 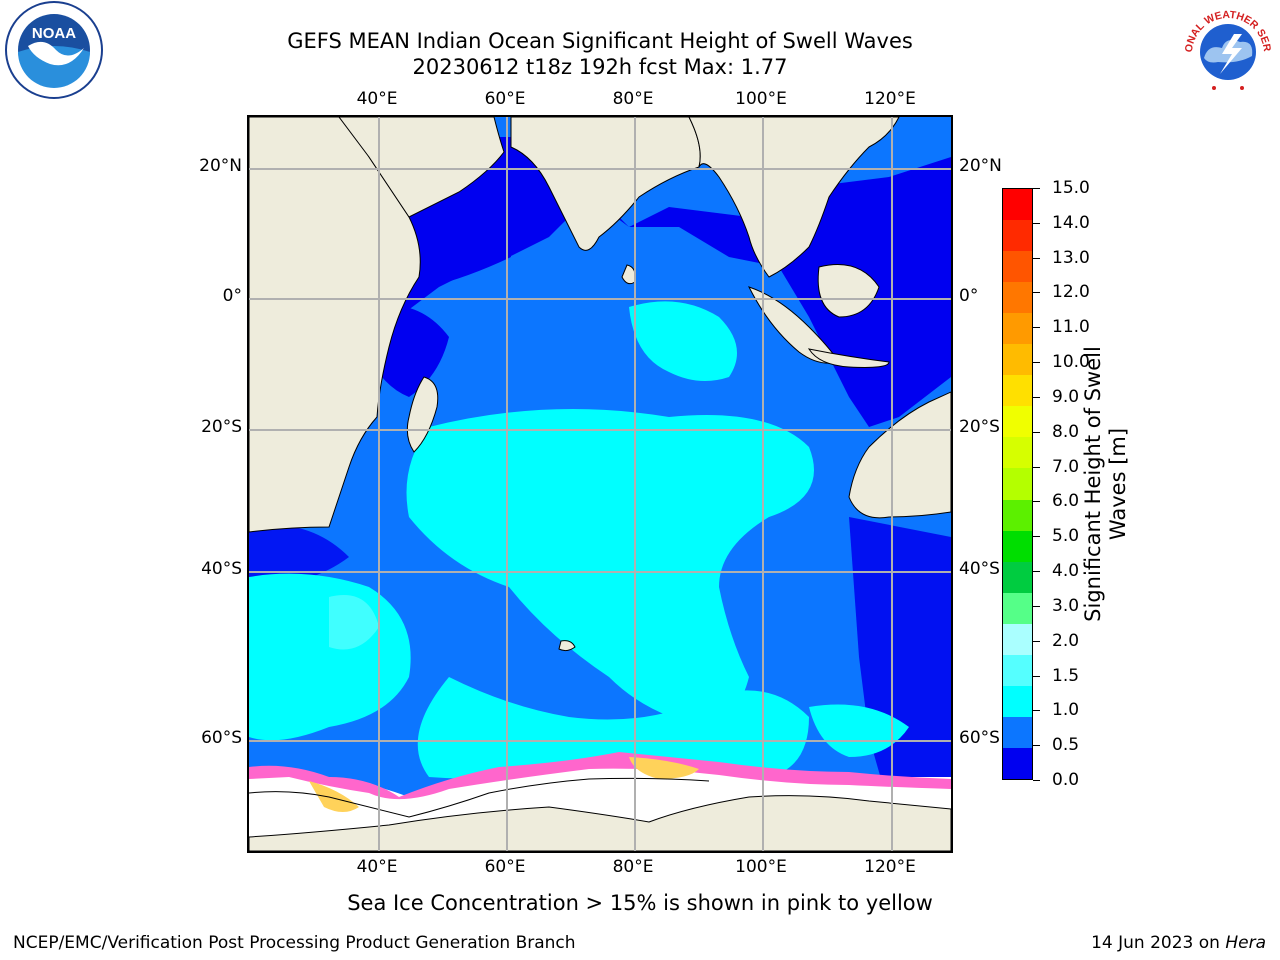 What do you see at coordinates (377, 99) in the screenshot?
I see `lon-label-top-40e: 40°E` at bounding box center [377, 99].